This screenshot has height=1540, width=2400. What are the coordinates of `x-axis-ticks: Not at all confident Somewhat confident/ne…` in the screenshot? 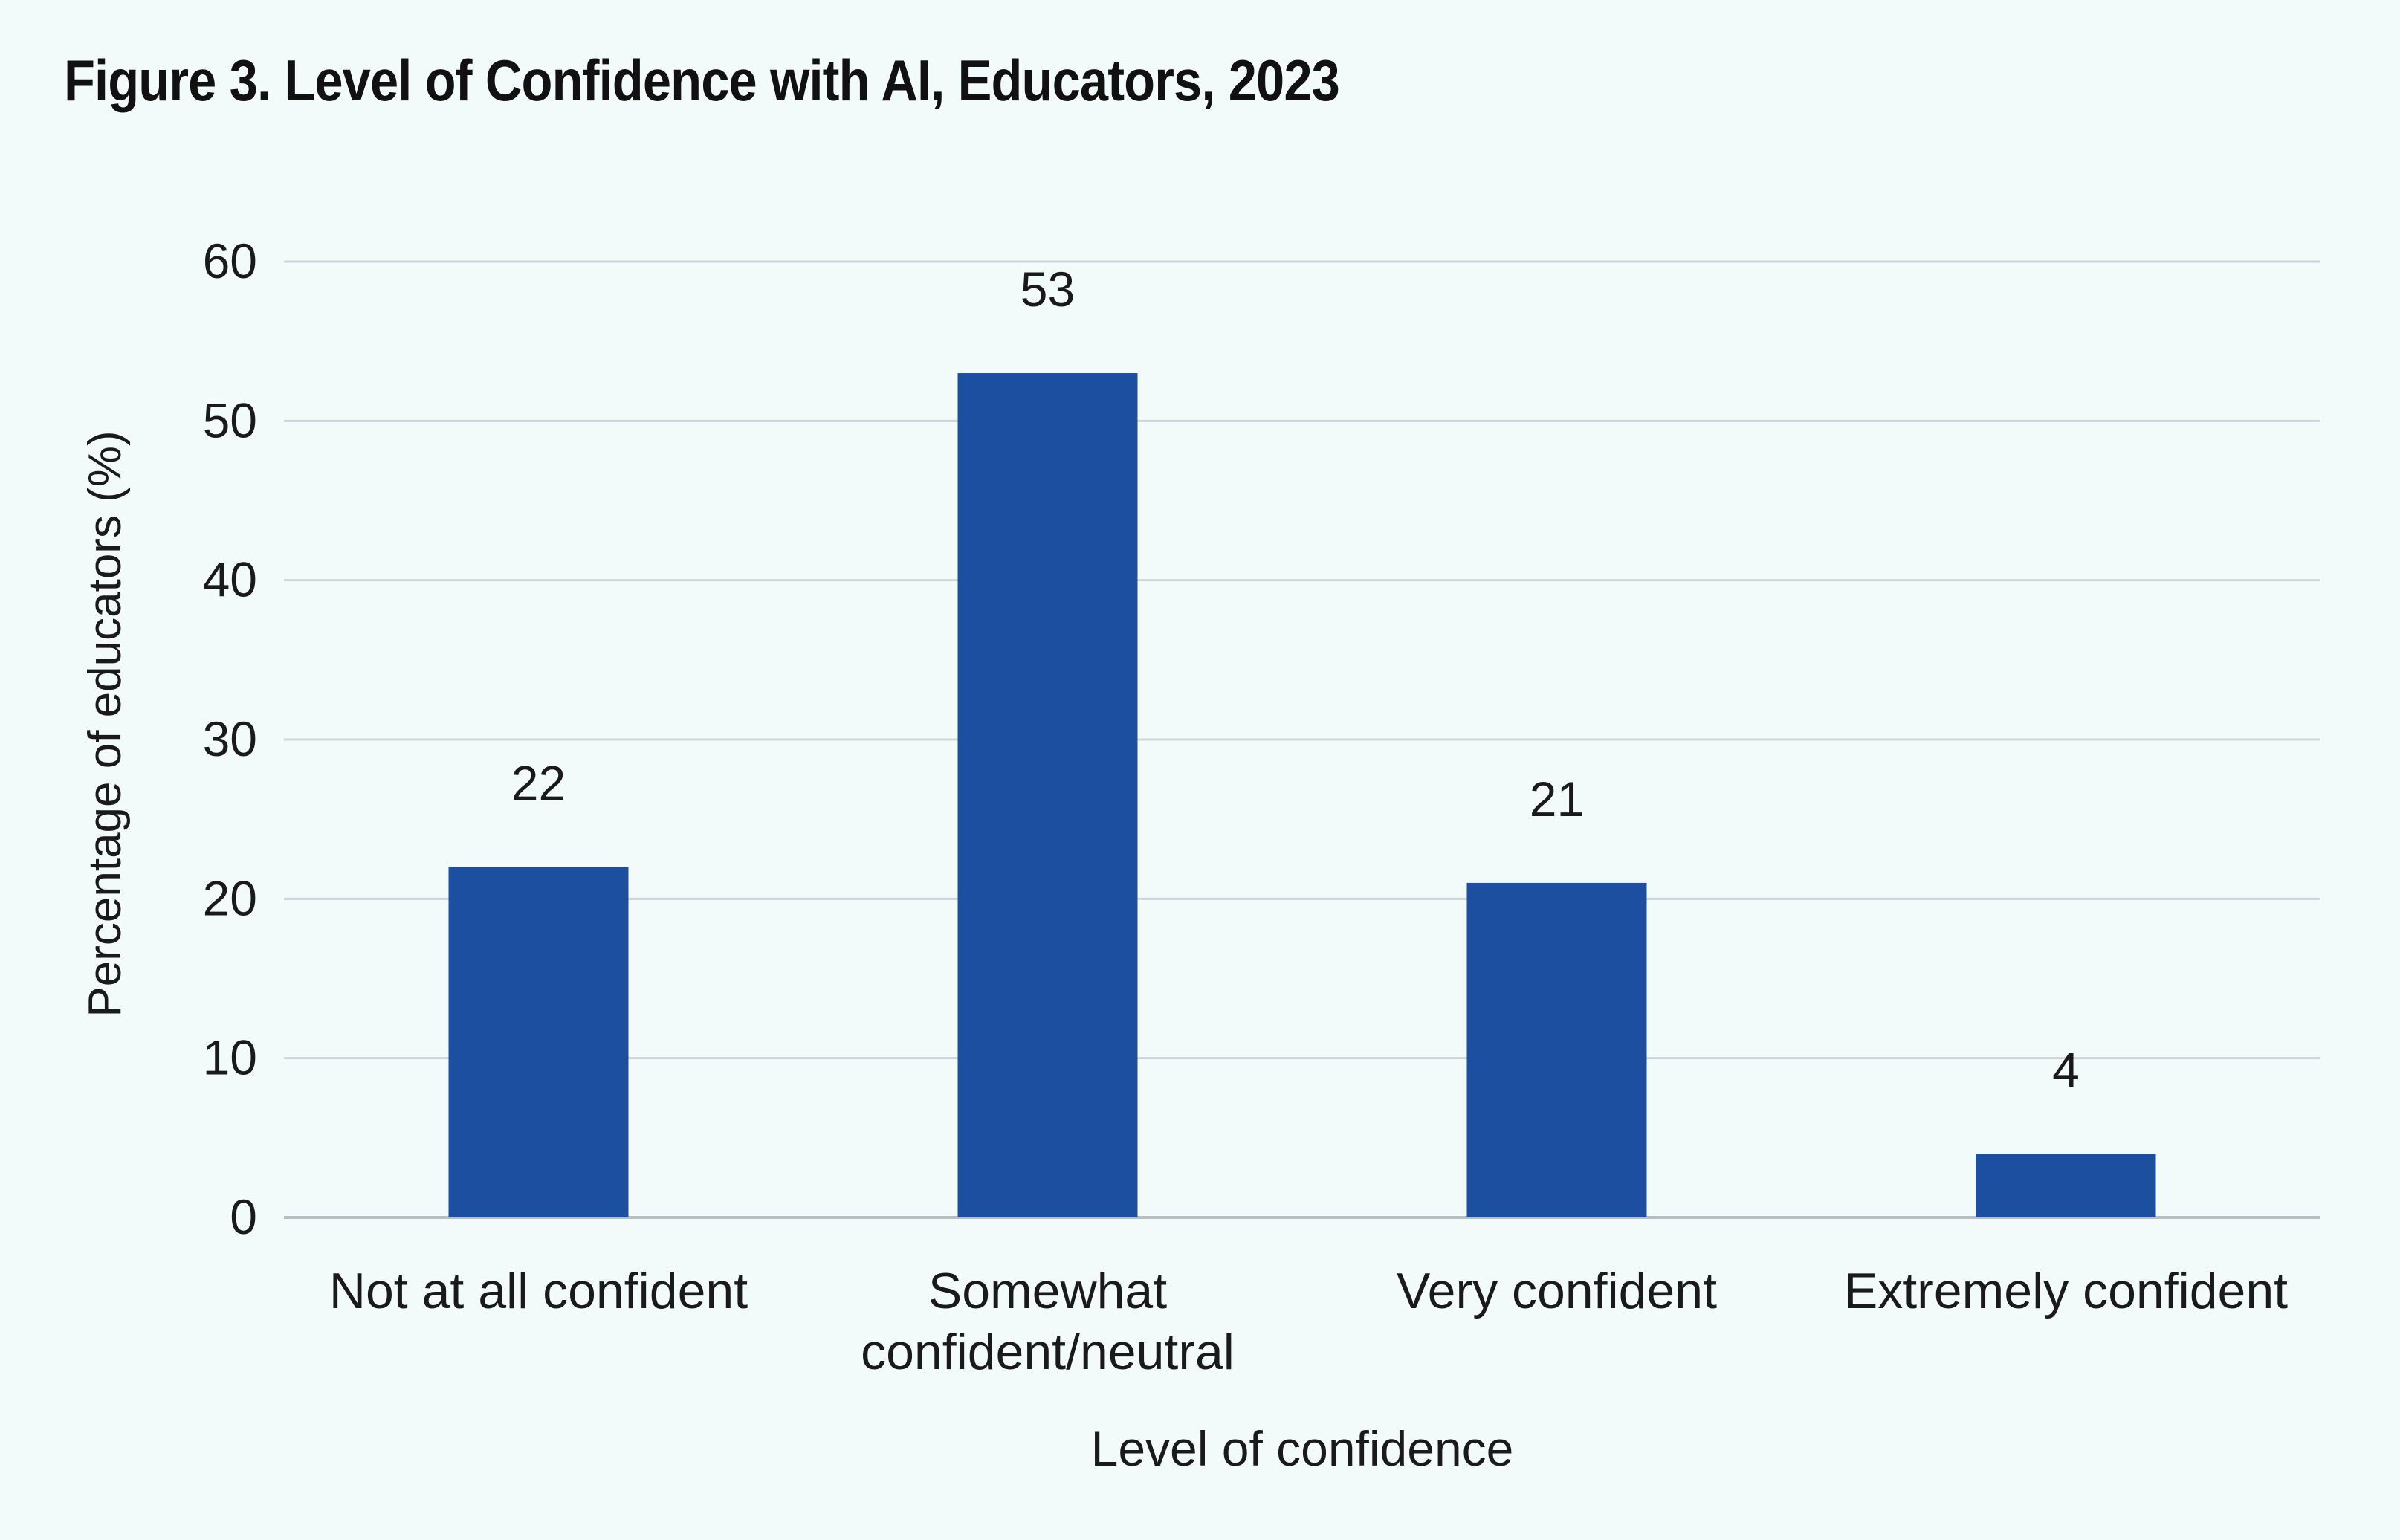 It's located at (1308, 1321).